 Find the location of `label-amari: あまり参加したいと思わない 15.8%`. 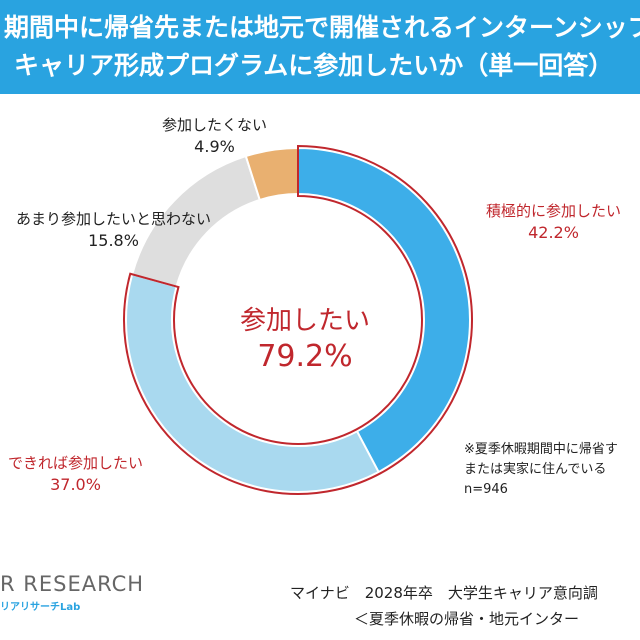

label-amari: あまり参加したいと思わない 15.8% is located at coordinates (113, 230).